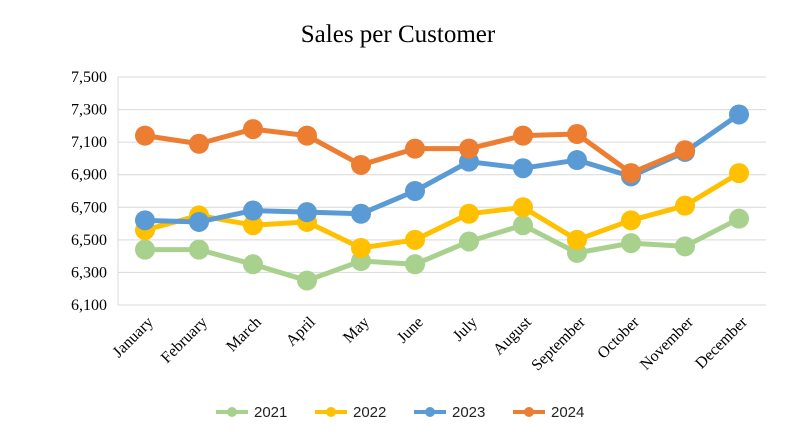  Describe the element at coordinates (89, 305) in the screenshot. I see `y-tick-label: 6,100` at that location.